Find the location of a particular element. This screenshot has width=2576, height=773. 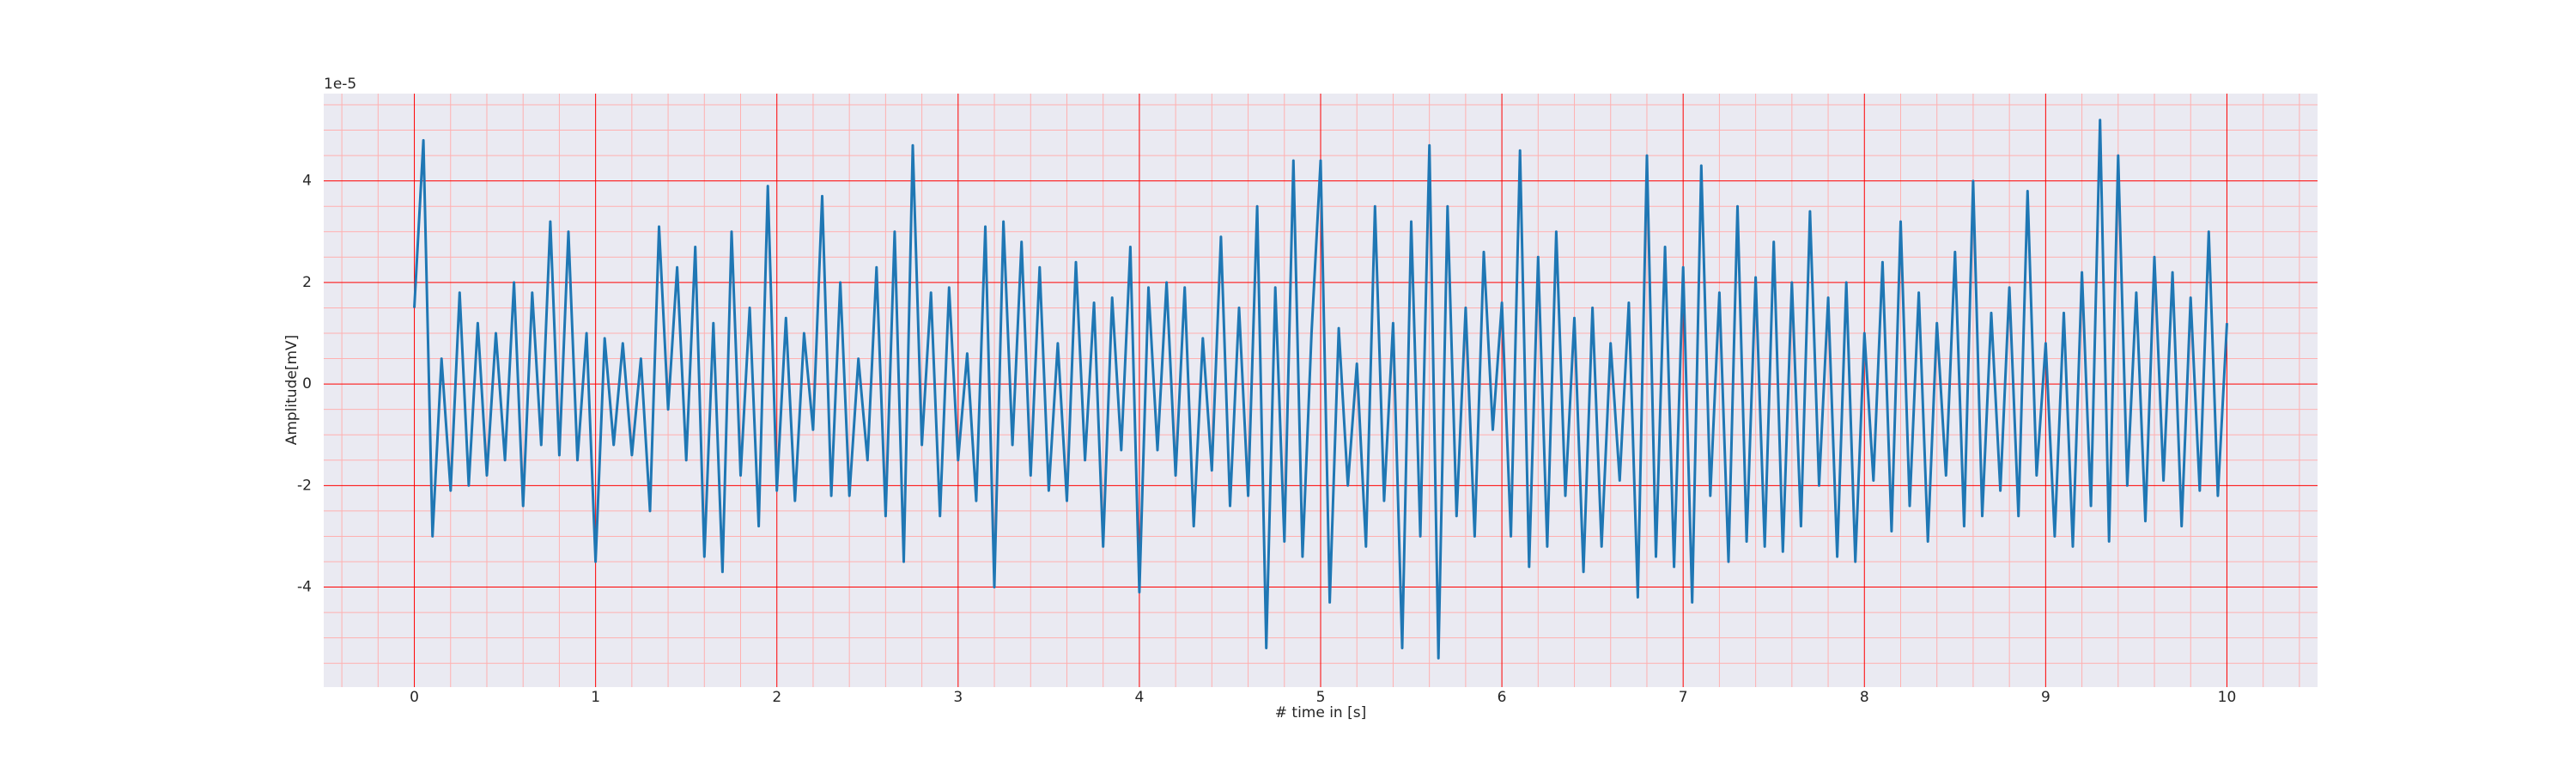

y-tick-label: -4 is located at coordinates (304, 587).